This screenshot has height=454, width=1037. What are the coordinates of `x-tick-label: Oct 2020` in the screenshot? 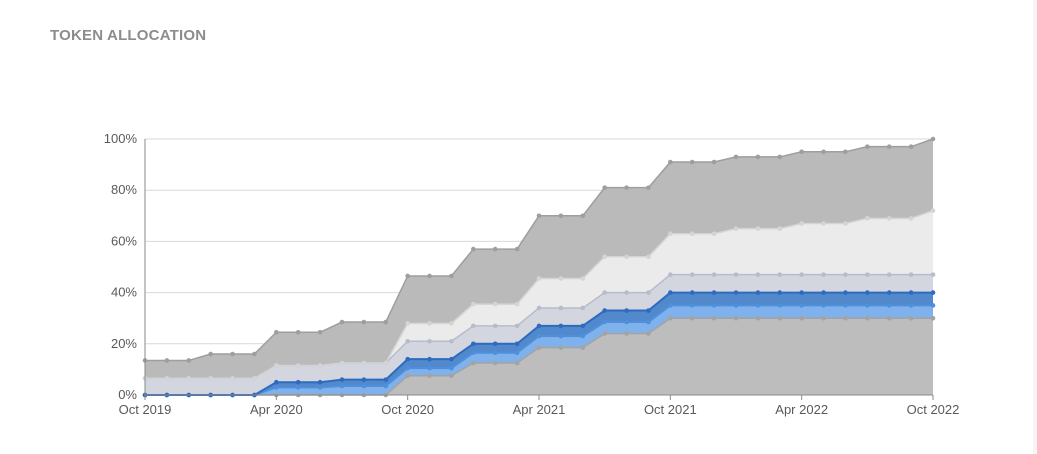 It's located at (407, 409).